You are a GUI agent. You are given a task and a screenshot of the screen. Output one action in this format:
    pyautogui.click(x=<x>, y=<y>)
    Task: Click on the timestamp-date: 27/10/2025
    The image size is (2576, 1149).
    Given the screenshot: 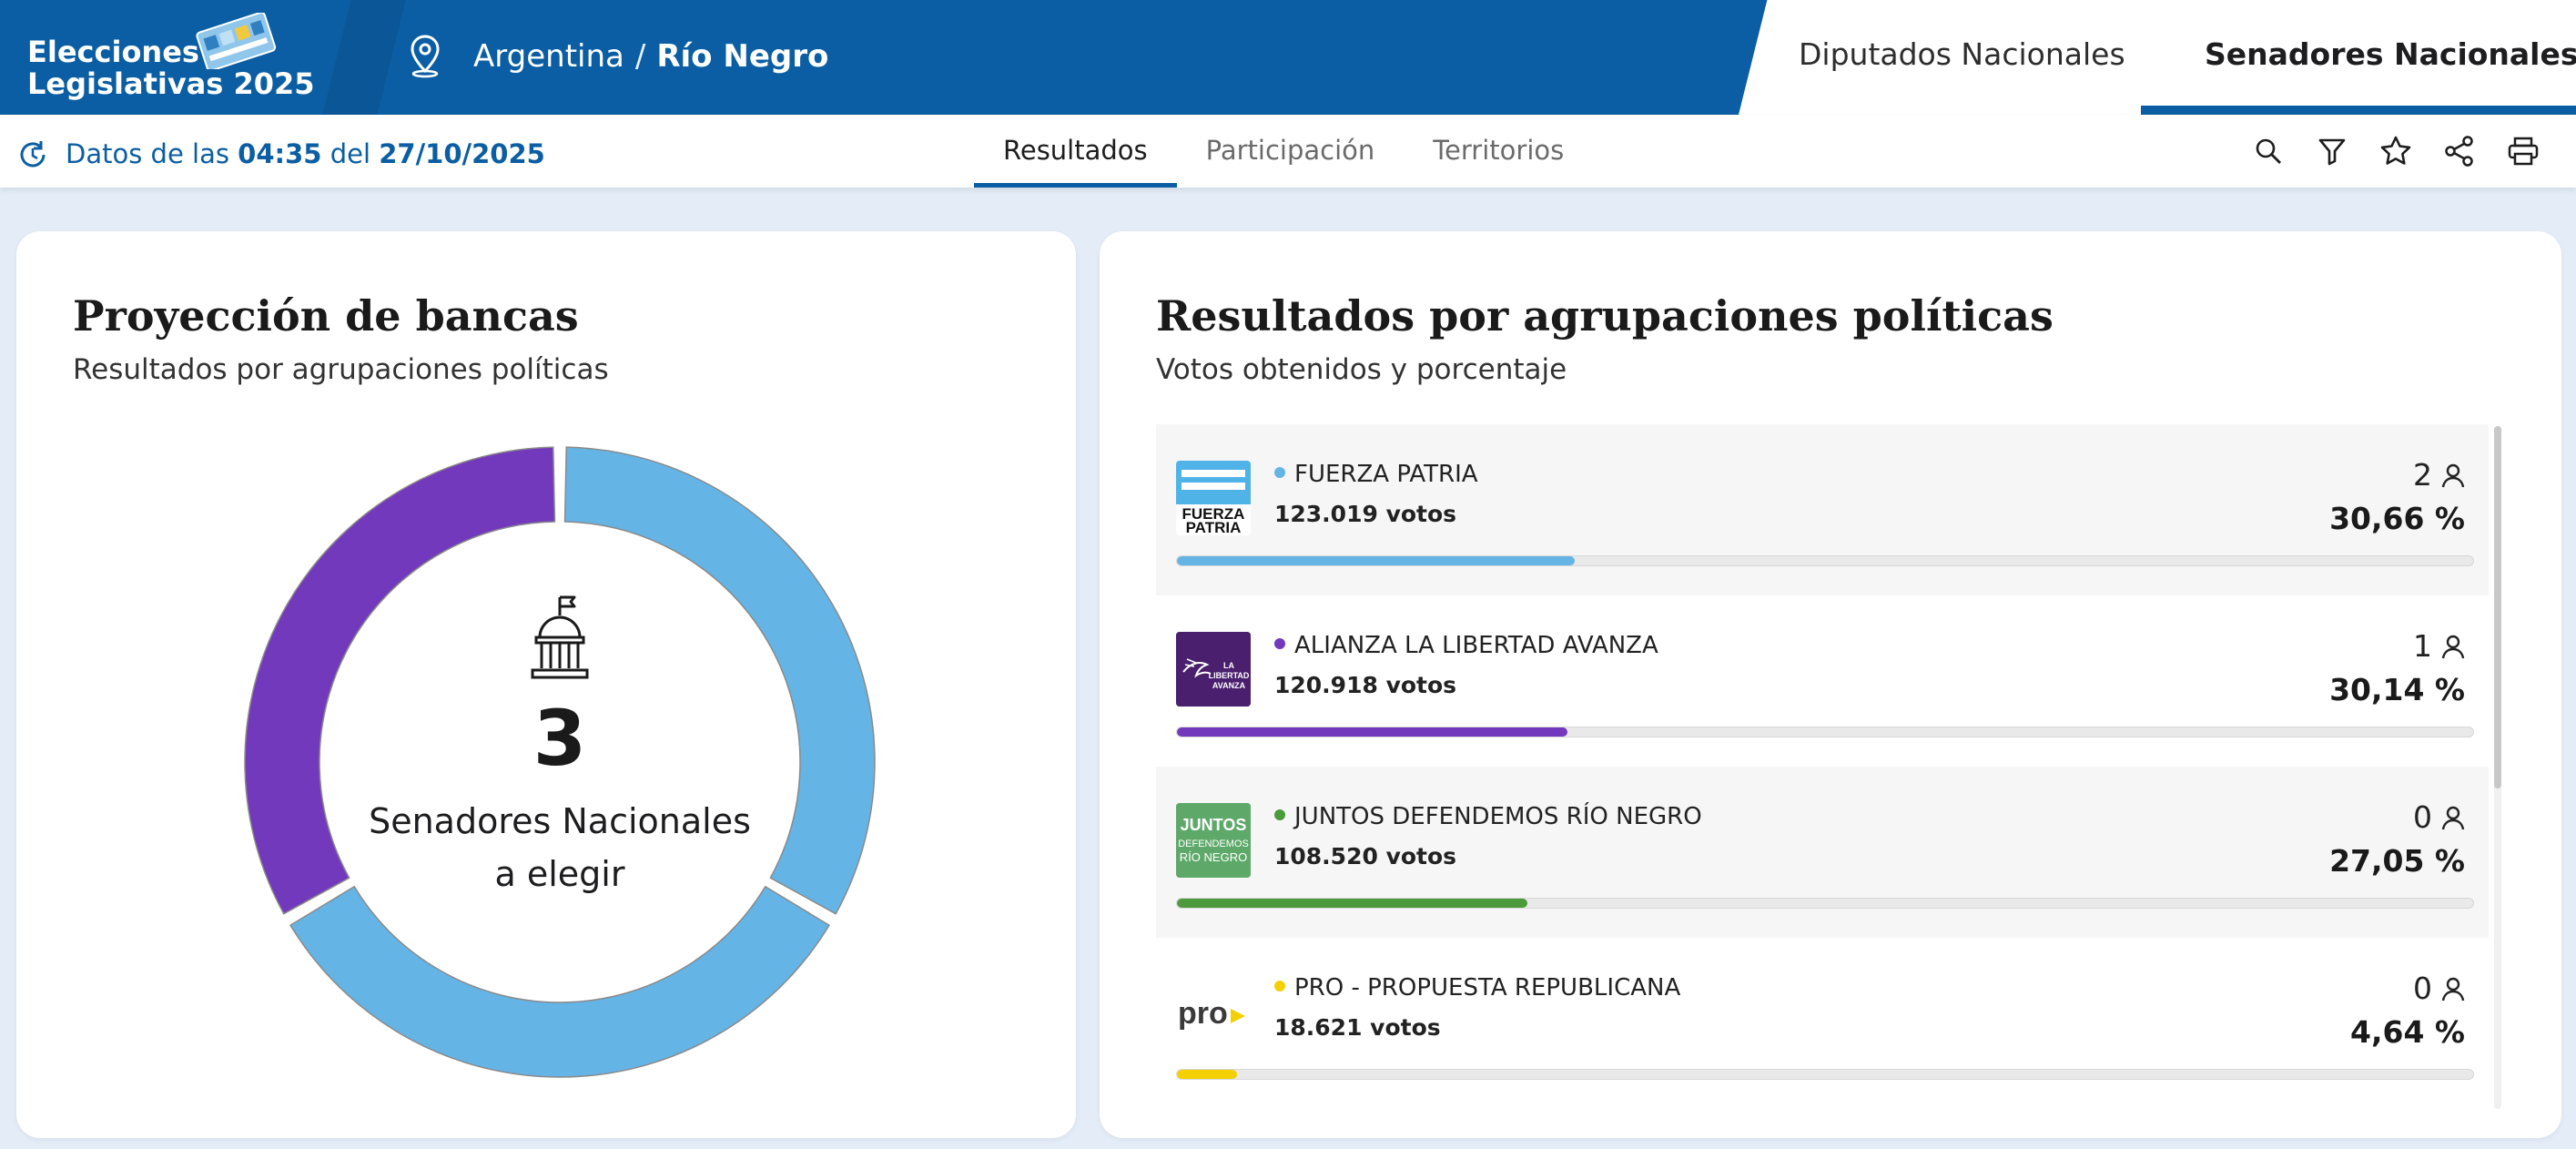 What is the action you would take?
    pyautogui.click(x=462, y=153)
    